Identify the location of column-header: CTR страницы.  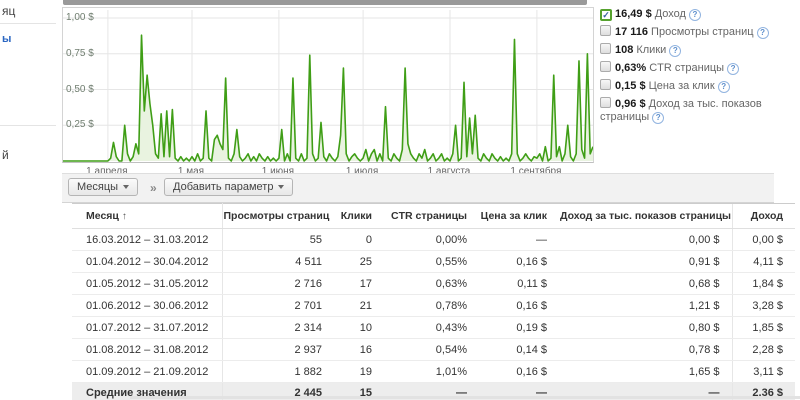
(431, 216).